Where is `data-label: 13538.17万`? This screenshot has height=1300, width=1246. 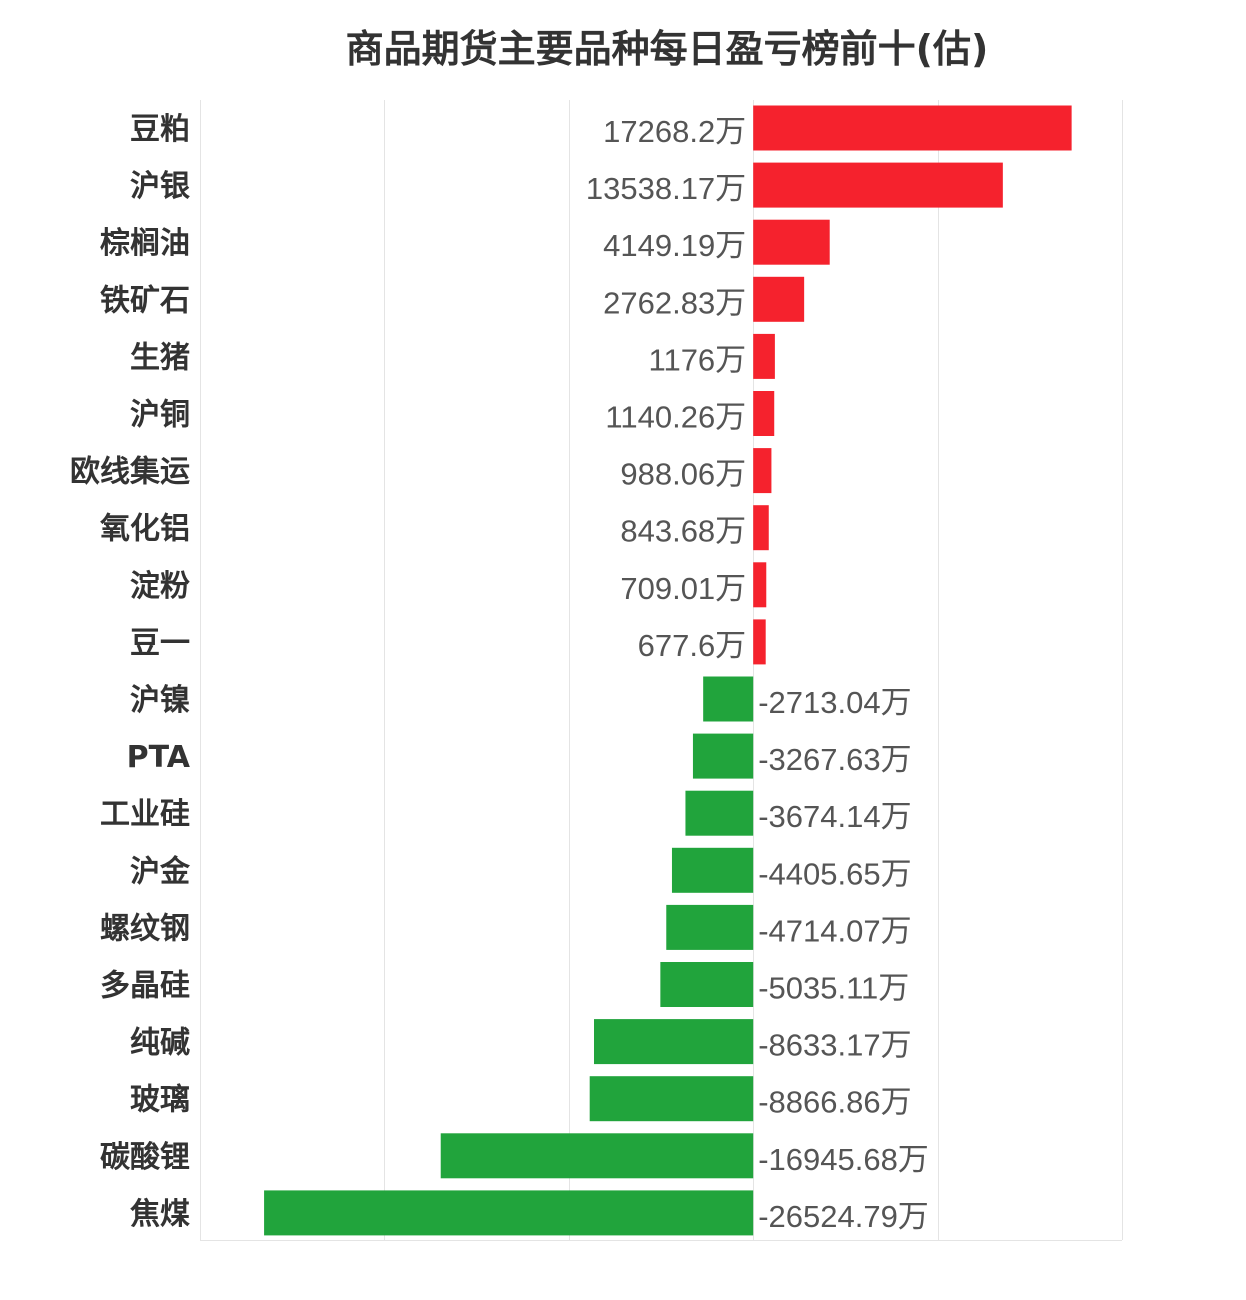
data-label: 13538.17万 is located at coordinates (666, 188).